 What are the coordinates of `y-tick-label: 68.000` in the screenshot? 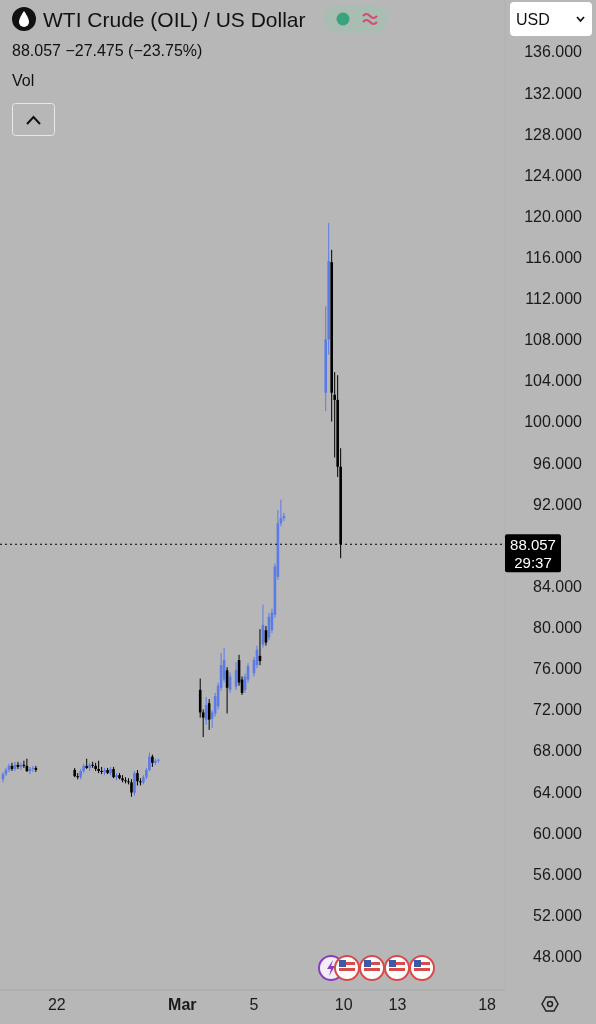 It's located at (558, 751).